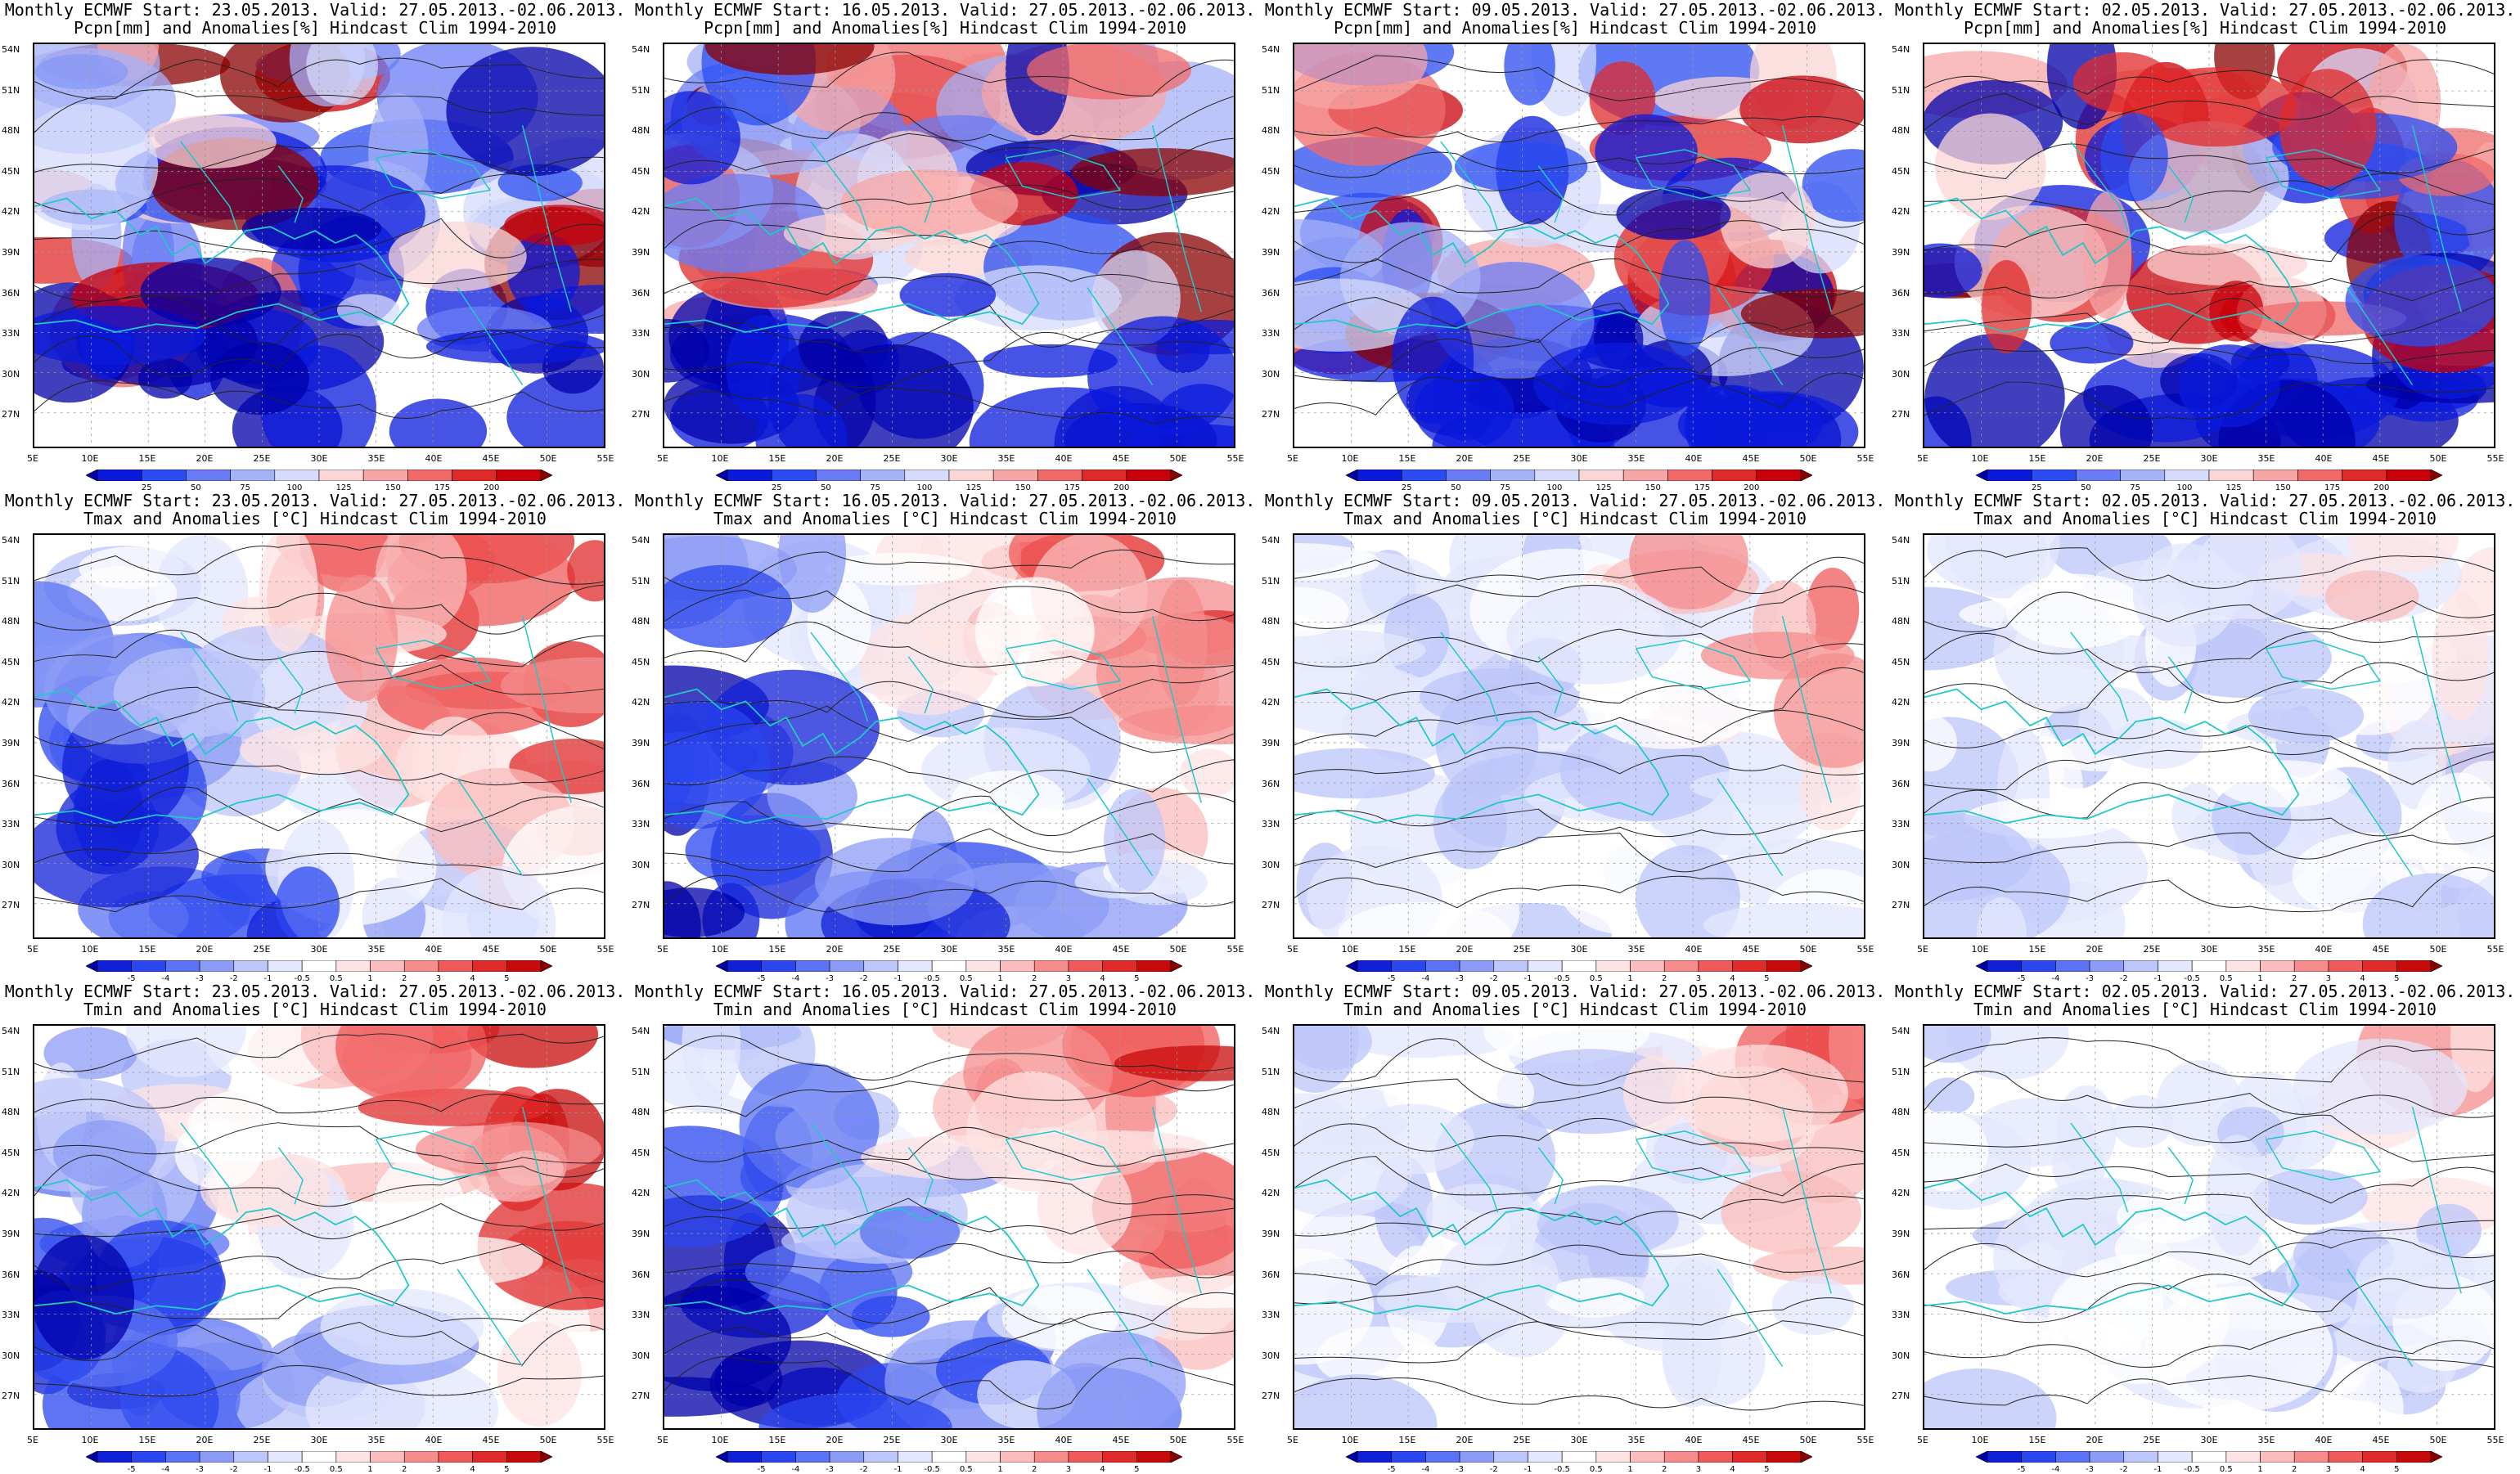 Image resolution: width=2520 pixels, height=1474 pixels. Describe the element at coordinates (1901, 581) in the screenshot. I see `latitude-tick-label: 51N` at that location.